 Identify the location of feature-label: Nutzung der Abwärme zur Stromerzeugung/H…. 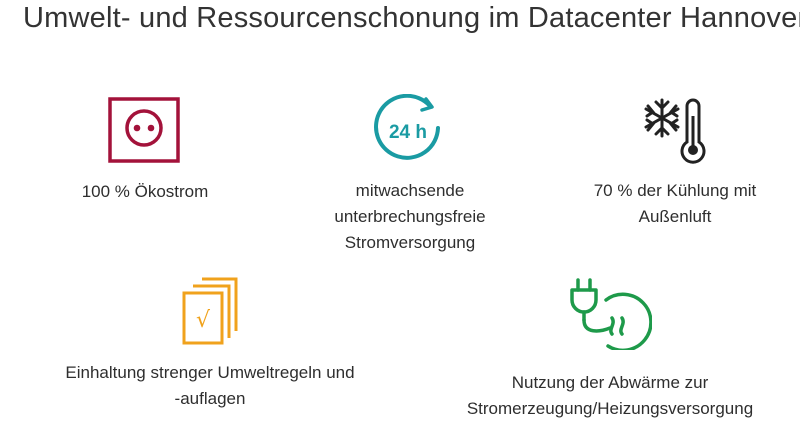
(610, 395).